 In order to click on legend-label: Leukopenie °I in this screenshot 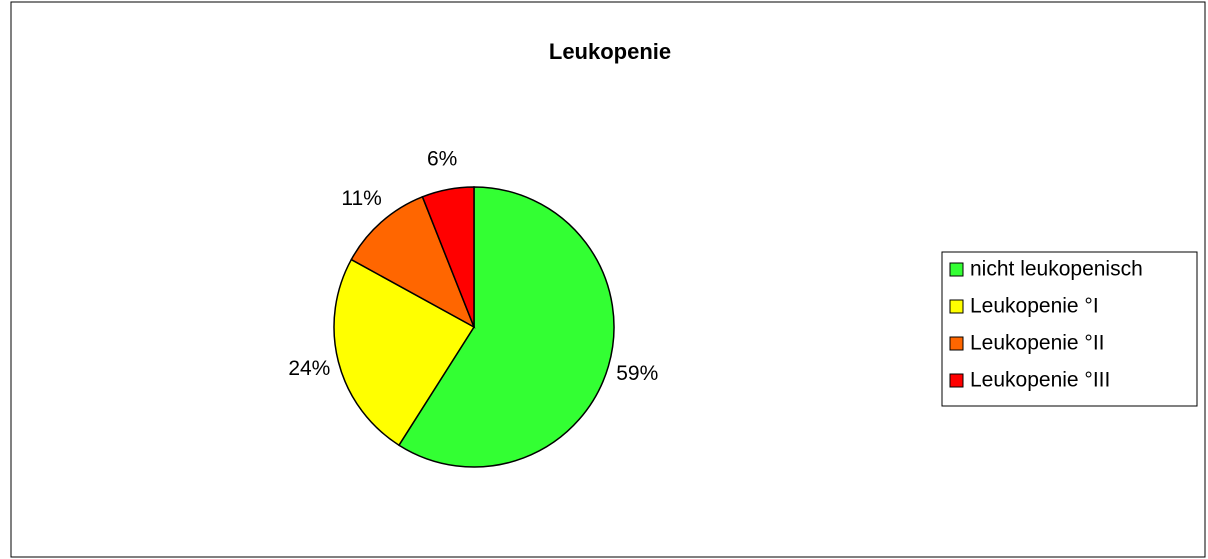, I will do `click(1034, 306)`.